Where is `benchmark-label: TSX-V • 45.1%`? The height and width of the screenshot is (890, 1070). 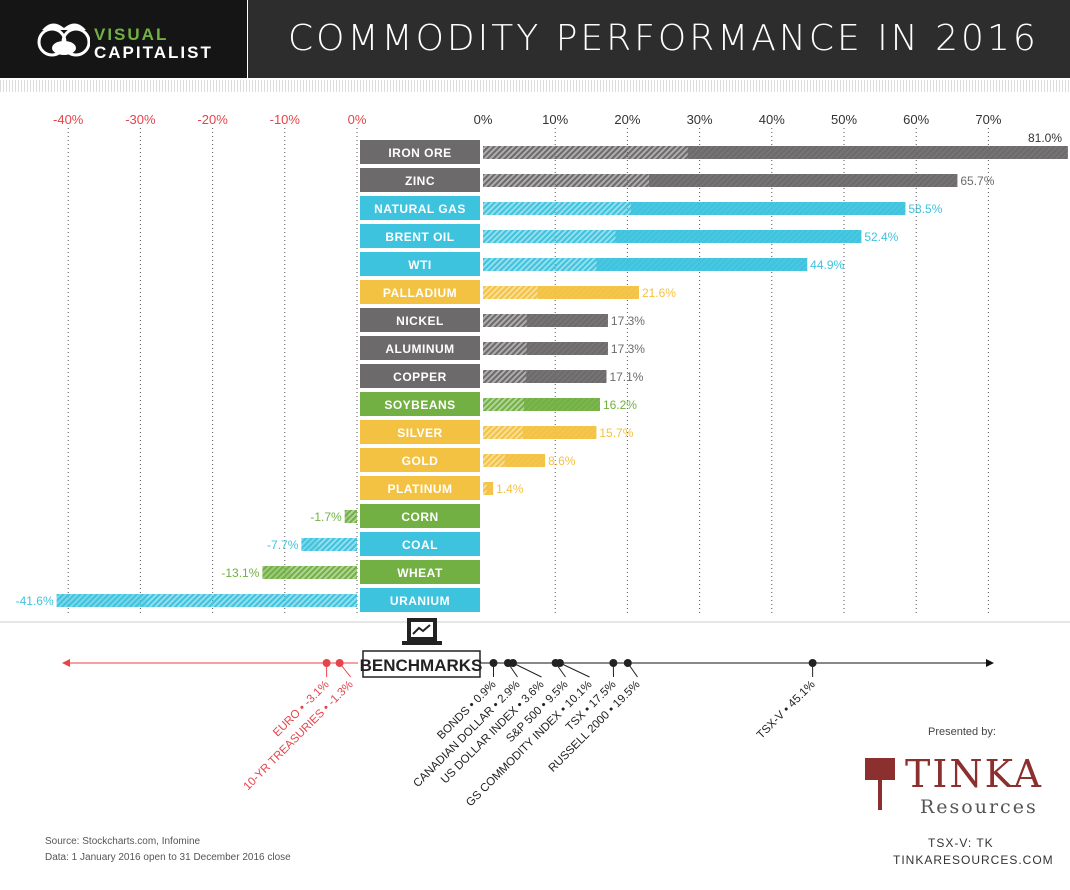
benchmark-label: TSX-V • 45.1% is located at coordinates (786, 710).